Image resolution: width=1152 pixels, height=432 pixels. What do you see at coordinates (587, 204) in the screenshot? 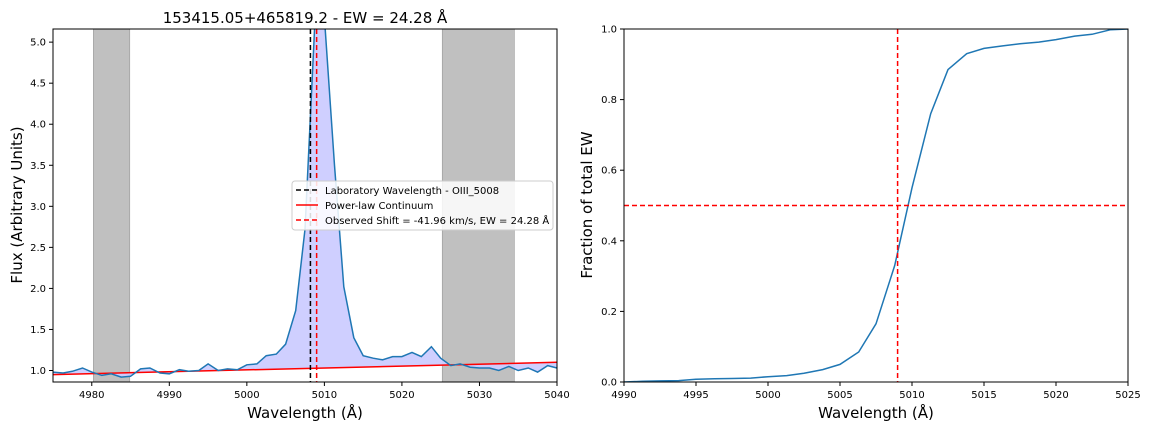
I see `cumulative-y-axis-label: Fraction of total EW` at bounding box center [587, 204].